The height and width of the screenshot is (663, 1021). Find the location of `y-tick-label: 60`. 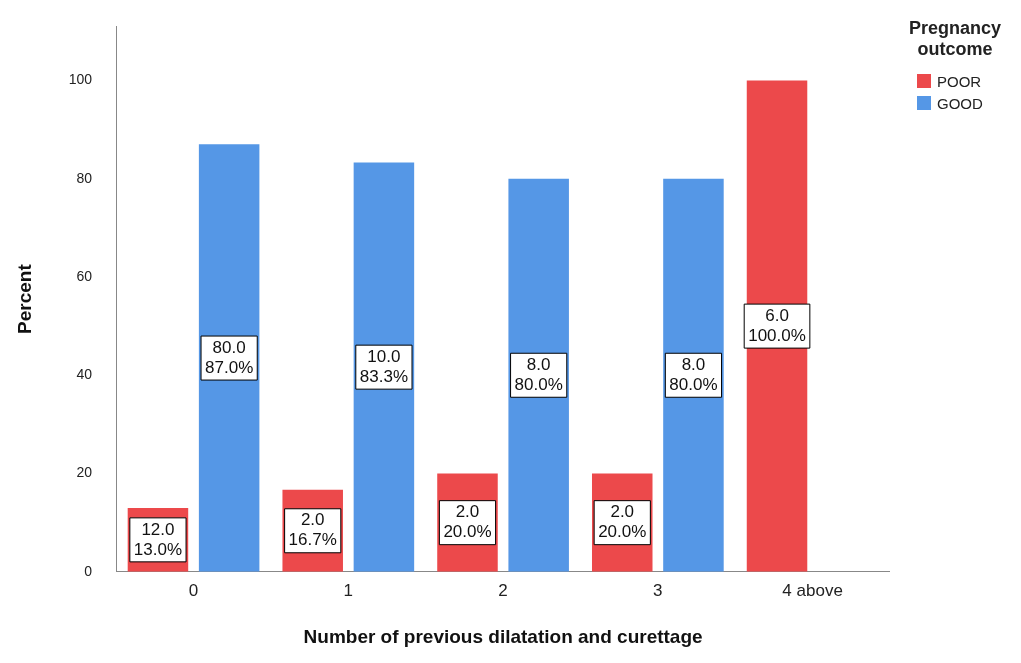

y-tick-label: 60 is located at coordinates (84, 275).